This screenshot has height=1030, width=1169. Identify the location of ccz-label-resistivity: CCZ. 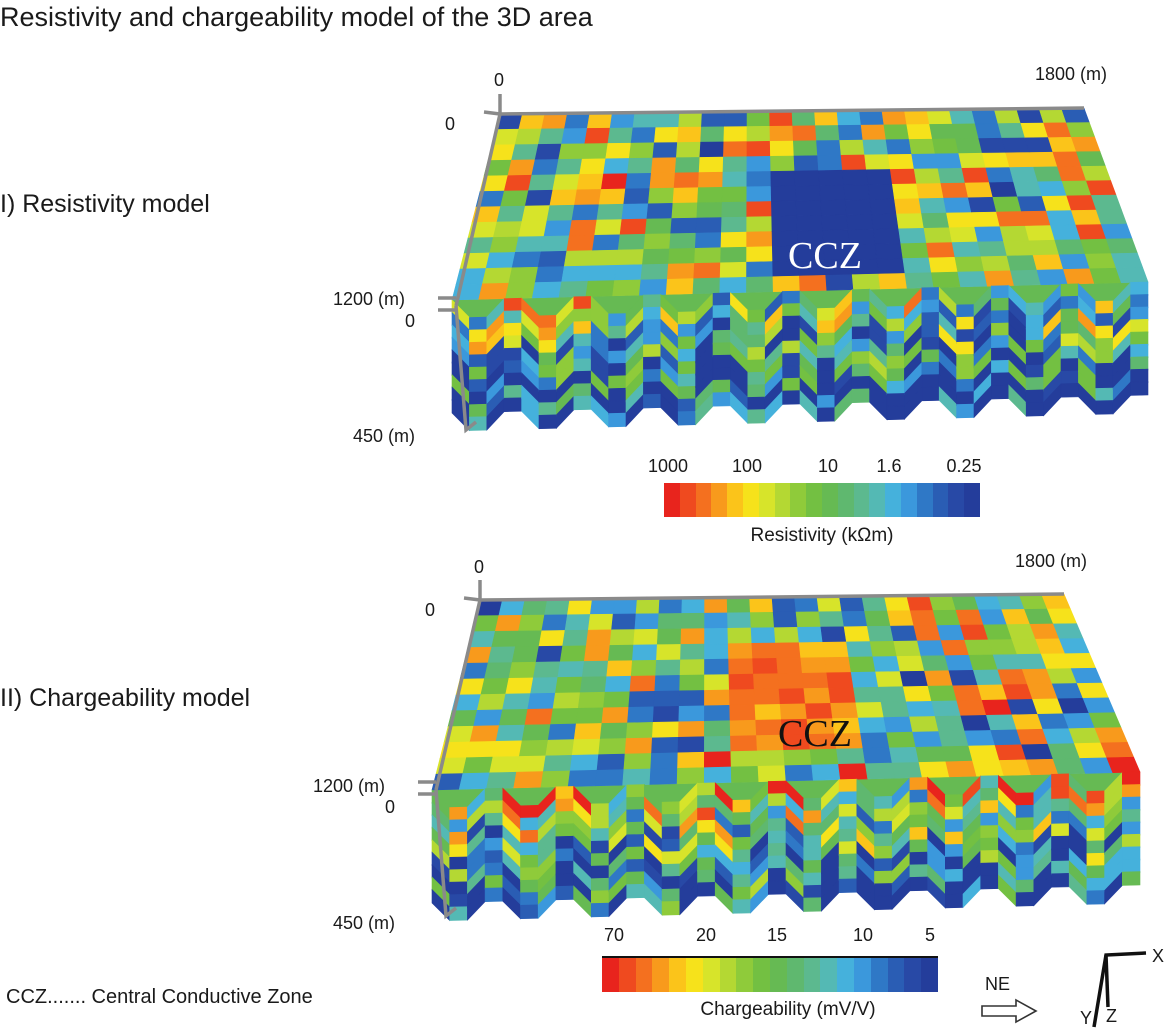
(825, 256).